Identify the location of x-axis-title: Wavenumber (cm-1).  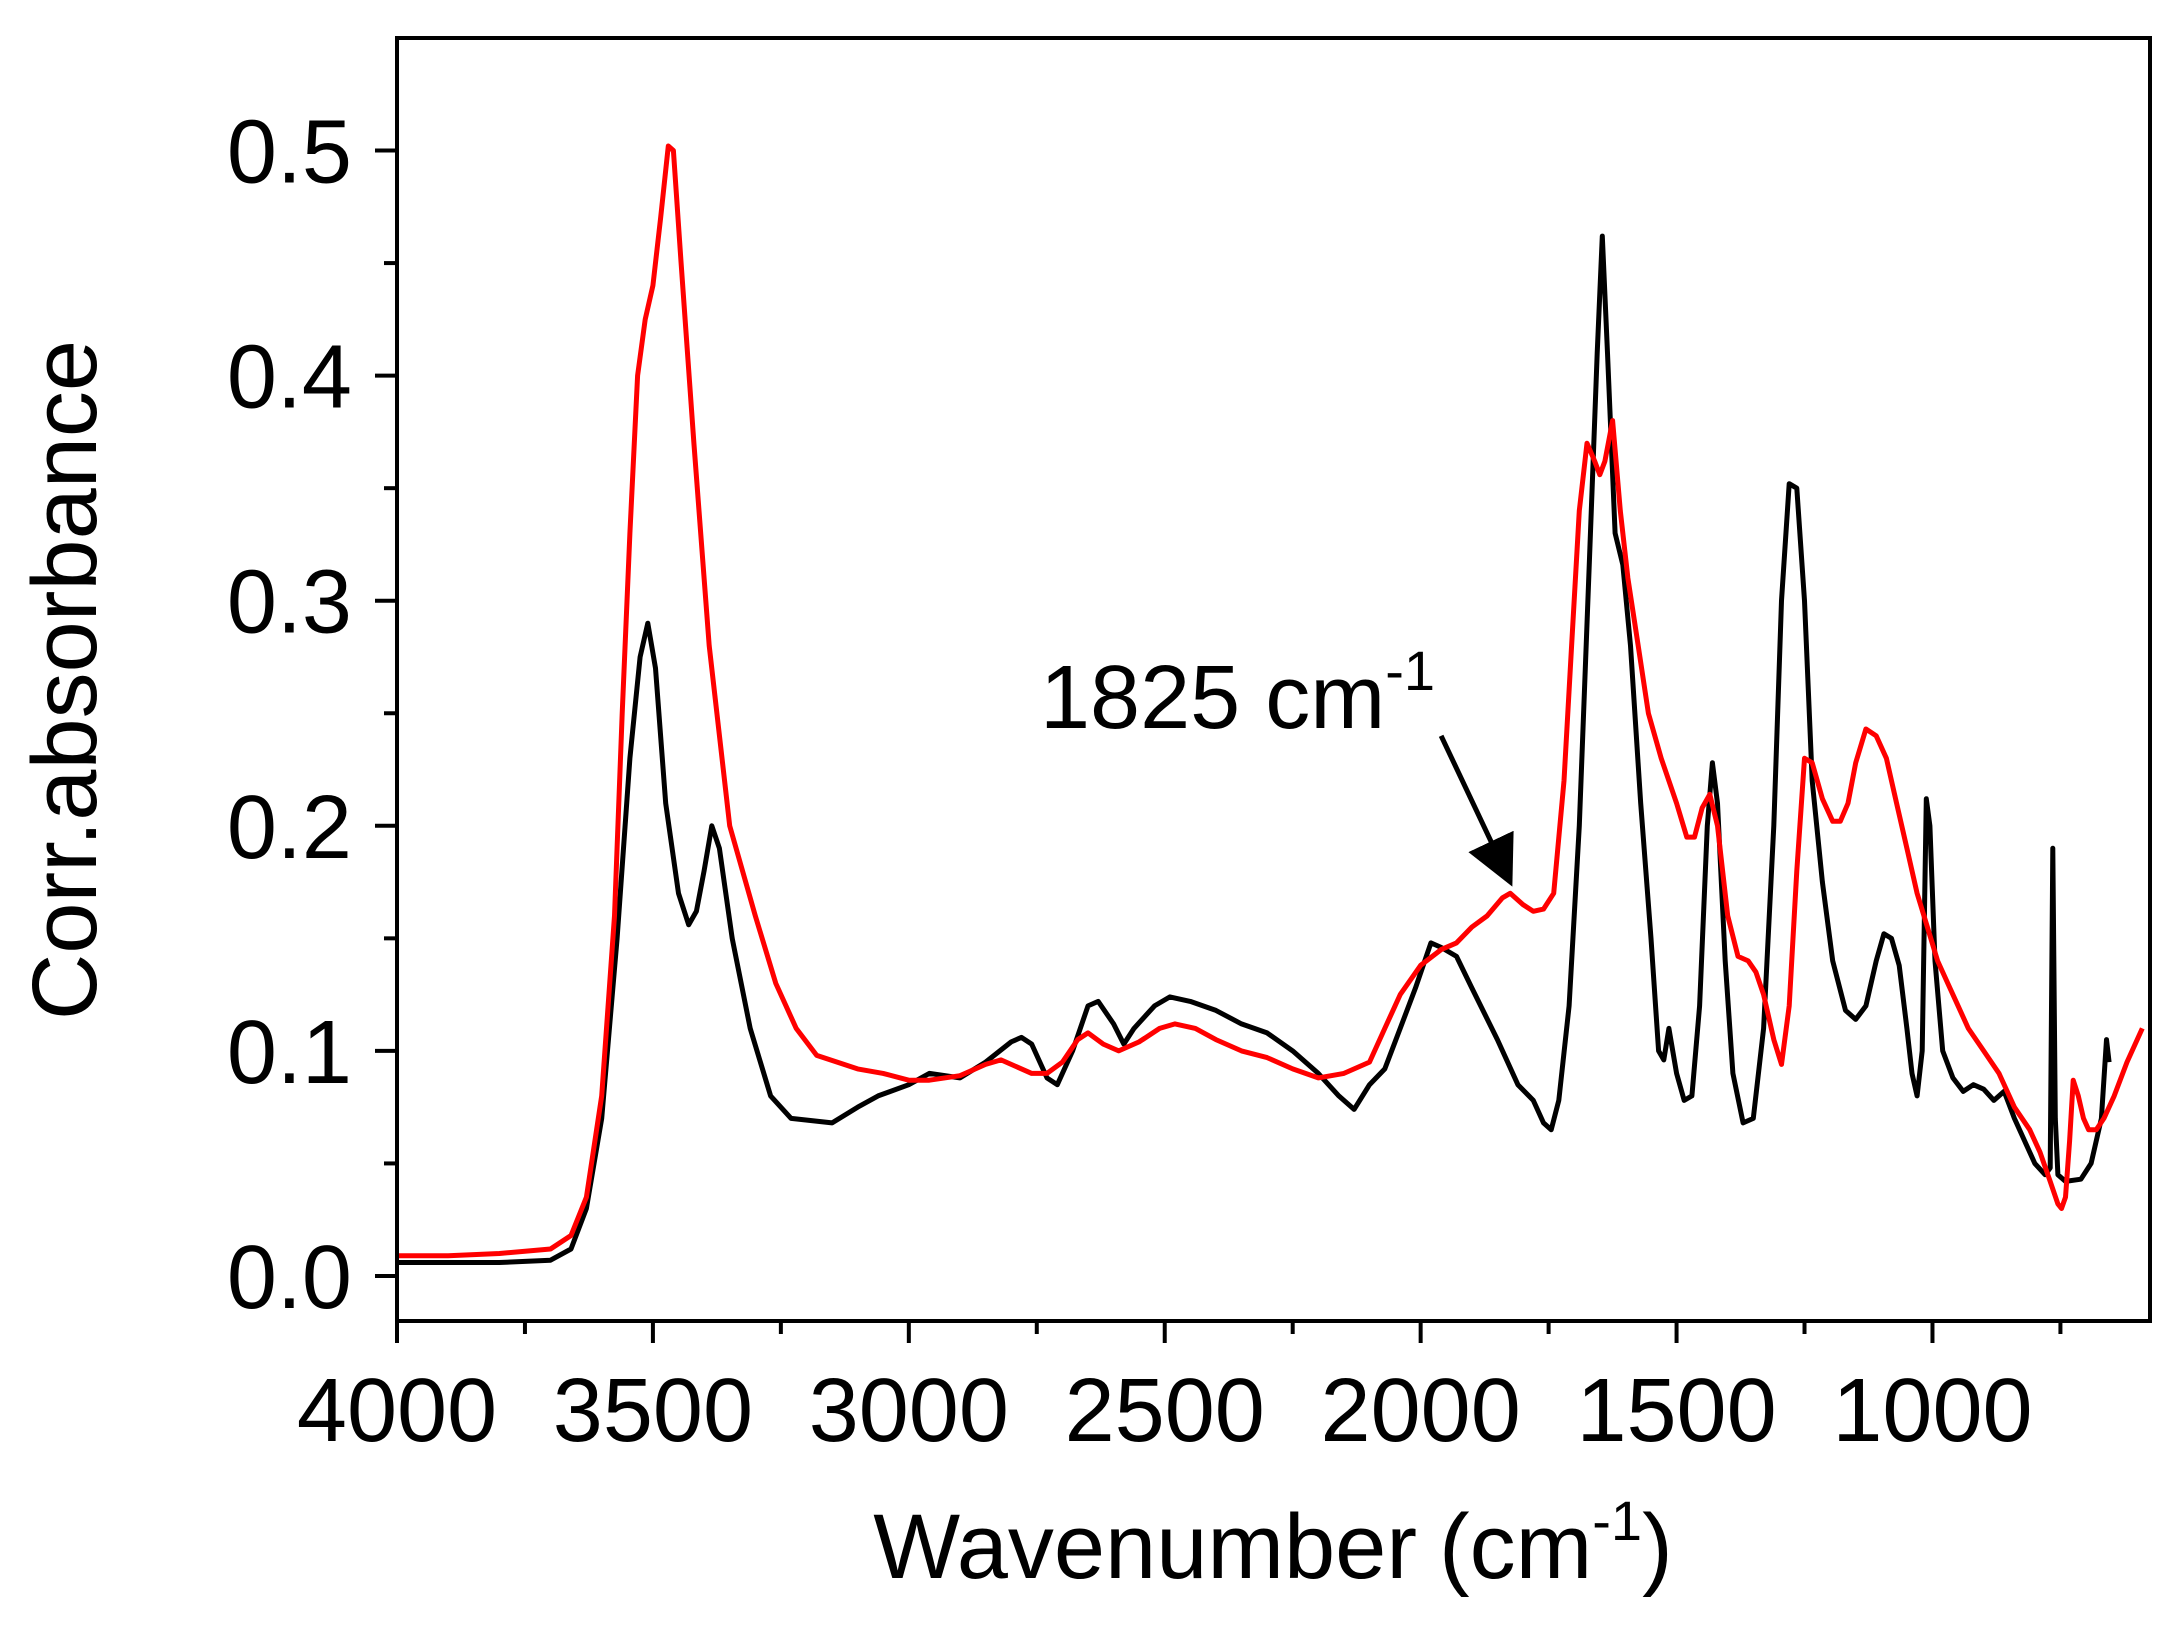
(1272, 1543).